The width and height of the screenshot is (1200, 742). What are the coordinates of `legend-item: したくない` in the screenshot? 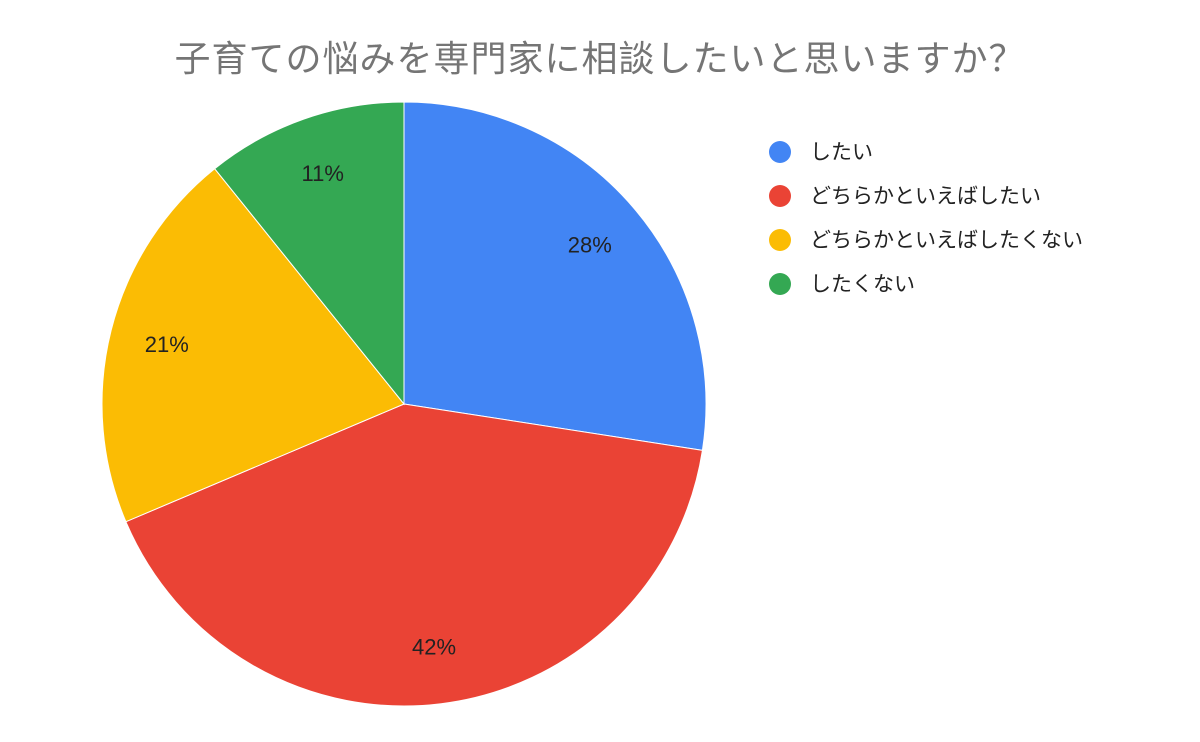 It's located at (842, 284).